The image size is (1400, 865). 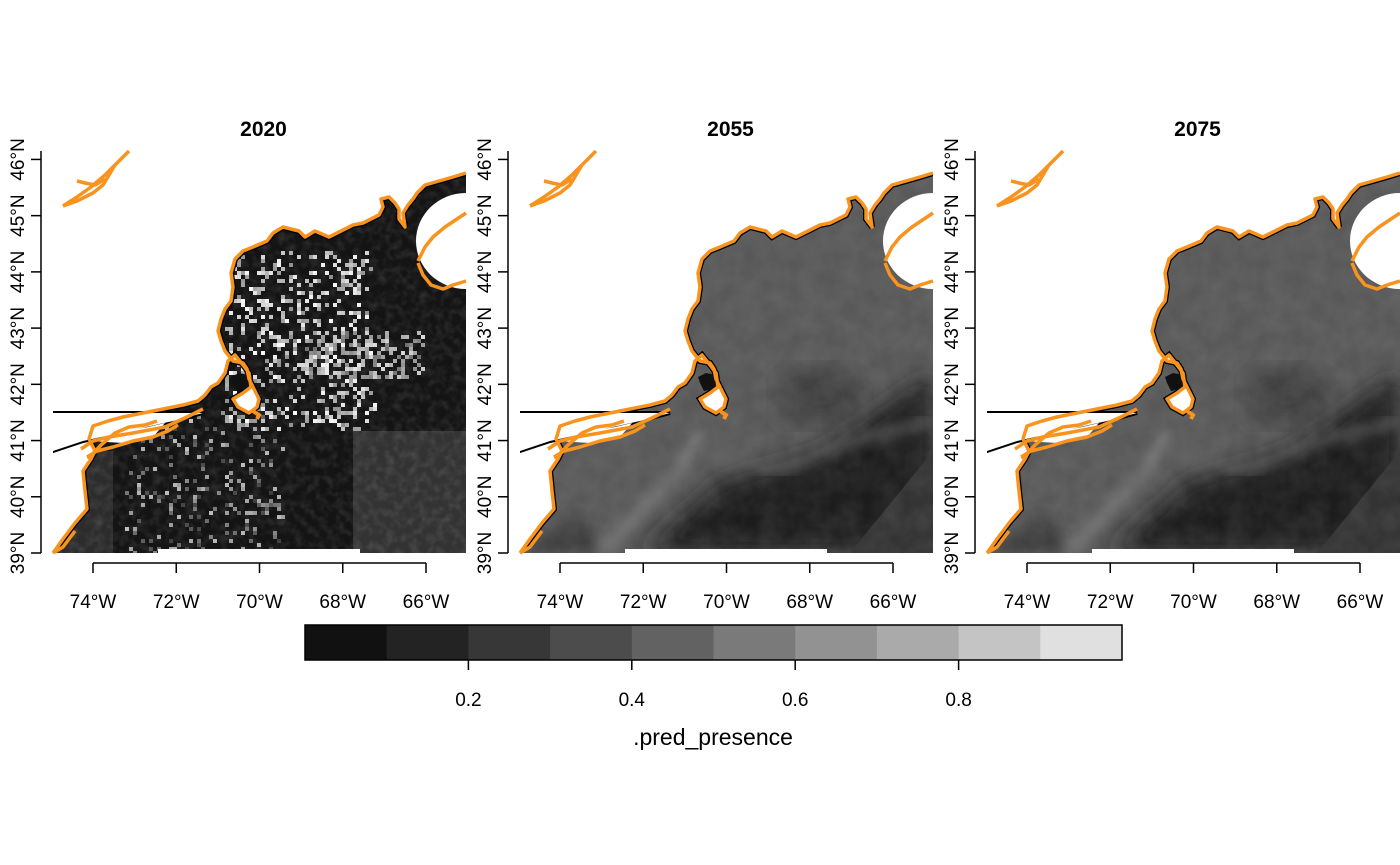 What do you see at coordinates (713, 737) in the screenshot?
I see `legend-title: .pred_presence` at bounding box center [713, 737].